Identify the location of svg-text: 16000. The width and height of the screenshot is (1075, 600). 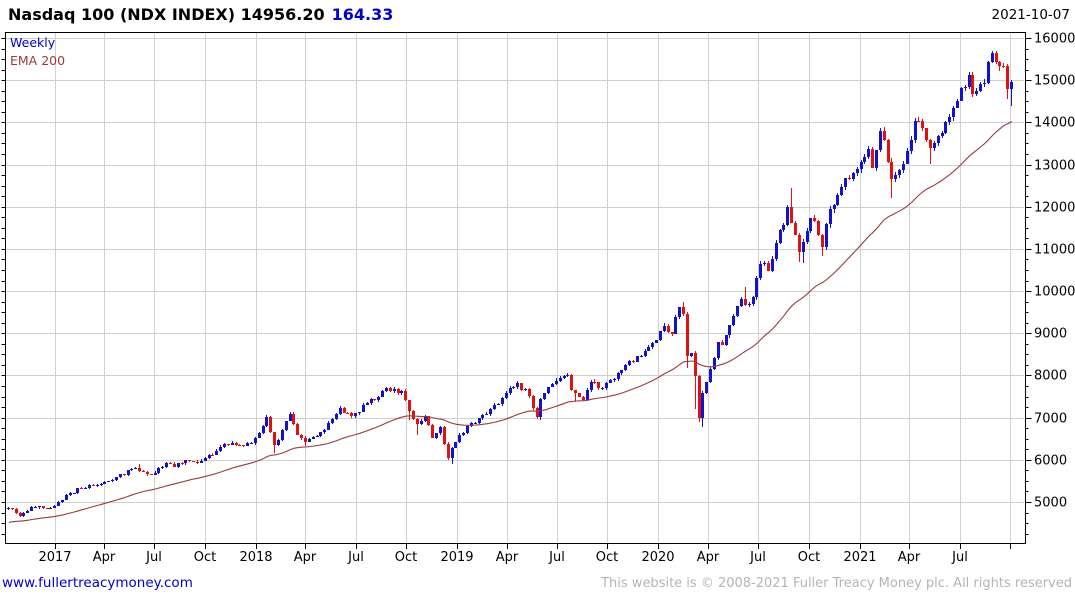
(1054, 39).